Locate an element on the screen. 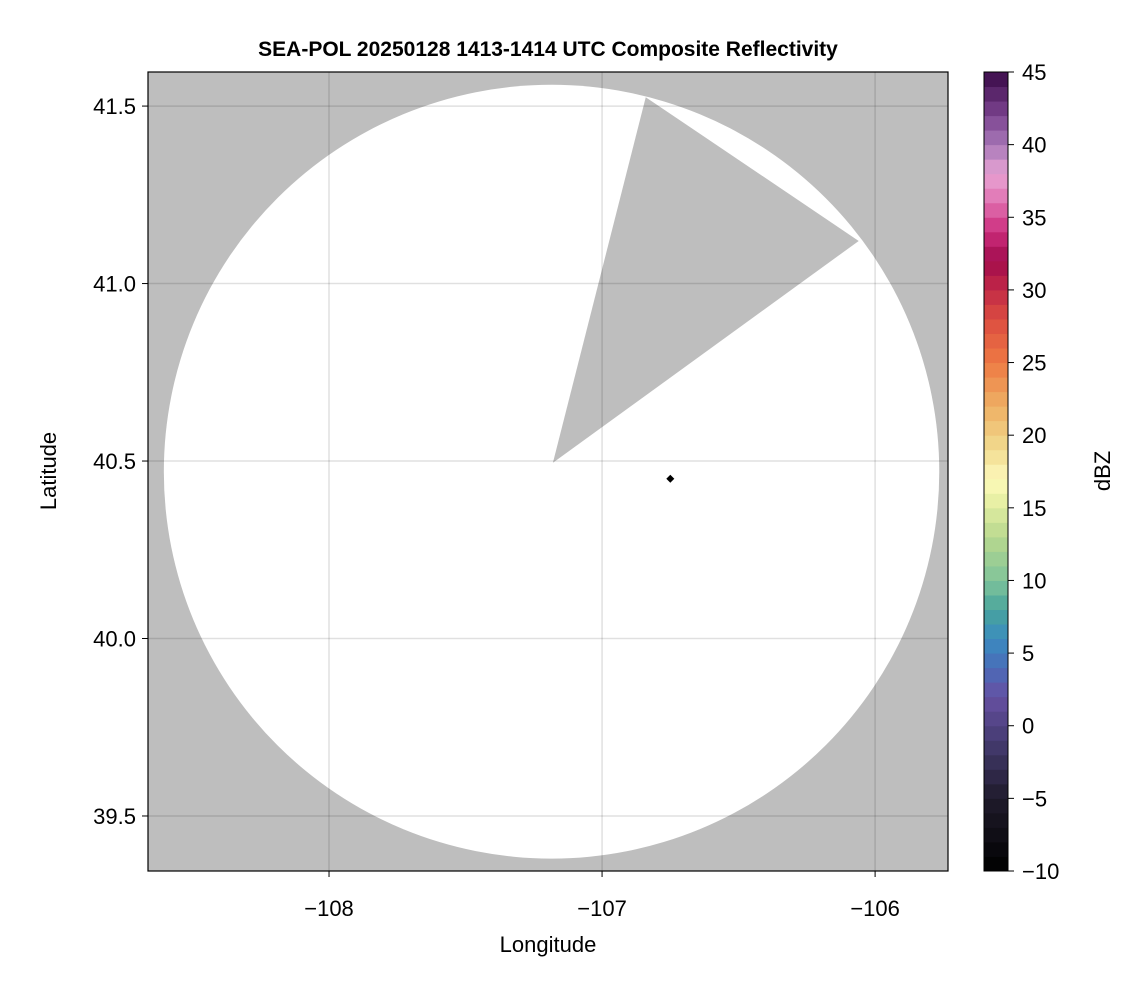 The height and width of the screenshot is (995, 1146). colorbar: −10 −5 0 5 10 15 20 25 30 35 40 45 is located at coordinates (1021, 472).